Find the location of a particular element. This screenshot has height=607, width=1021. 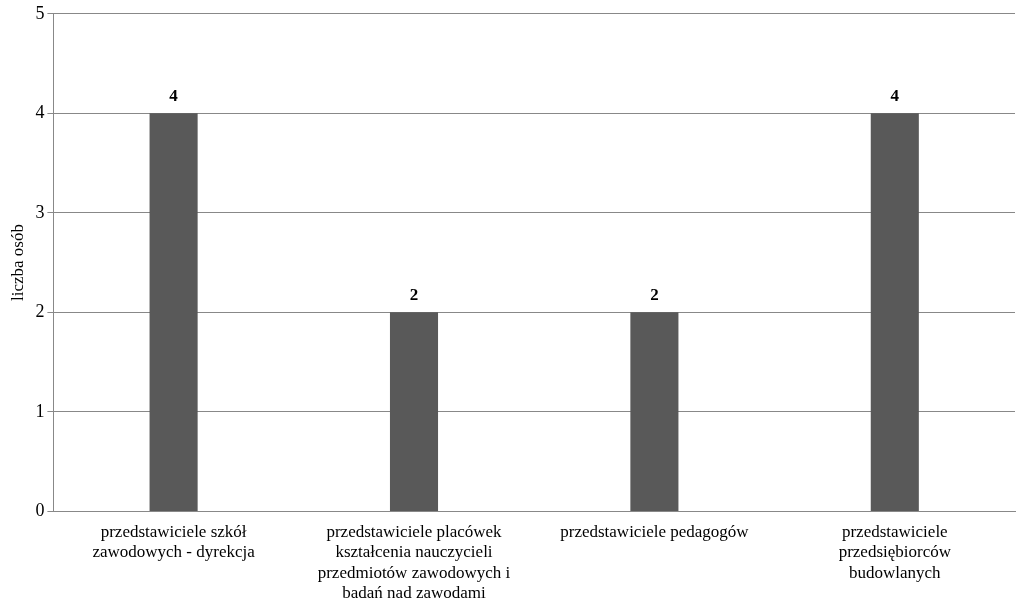

y-tick-label: 0 is located at coordinates (40, 510).